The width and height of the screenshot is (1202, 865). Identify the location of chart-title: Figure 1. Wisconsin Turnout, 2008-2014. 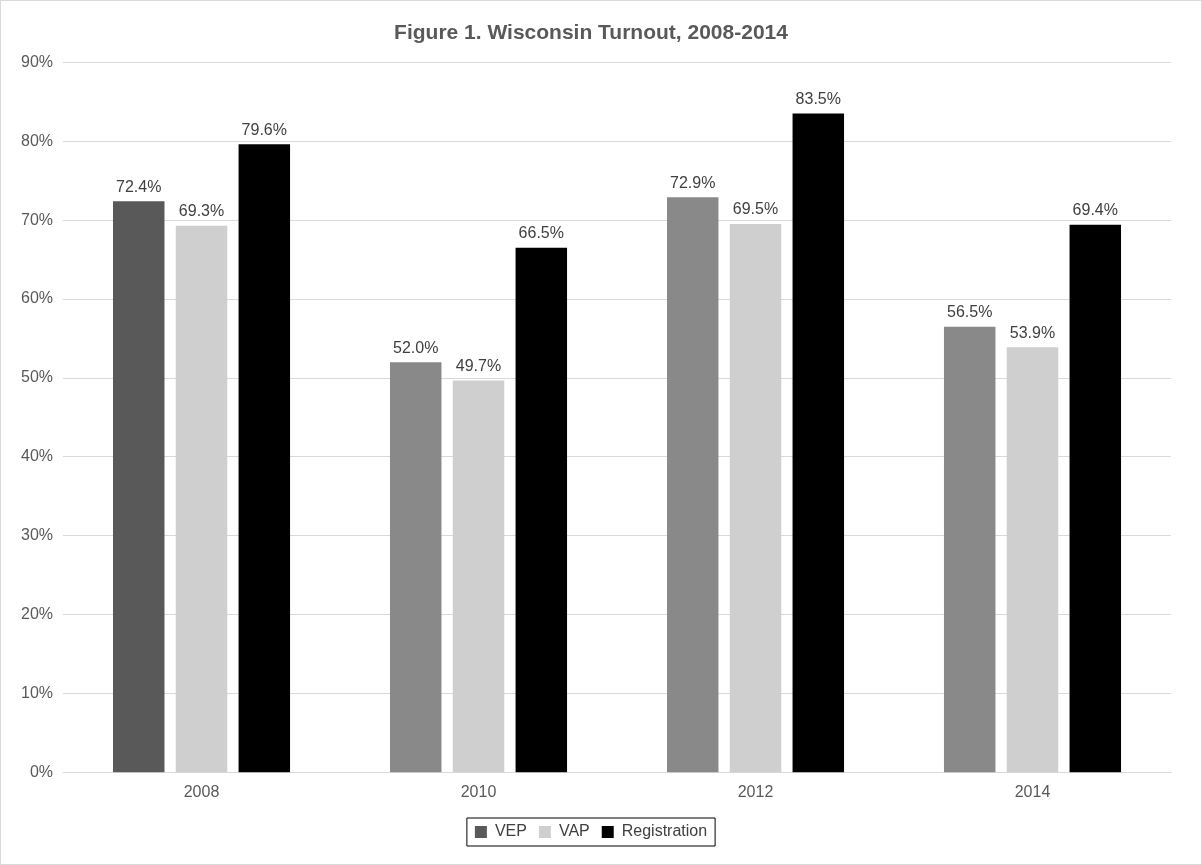
(591, 32).